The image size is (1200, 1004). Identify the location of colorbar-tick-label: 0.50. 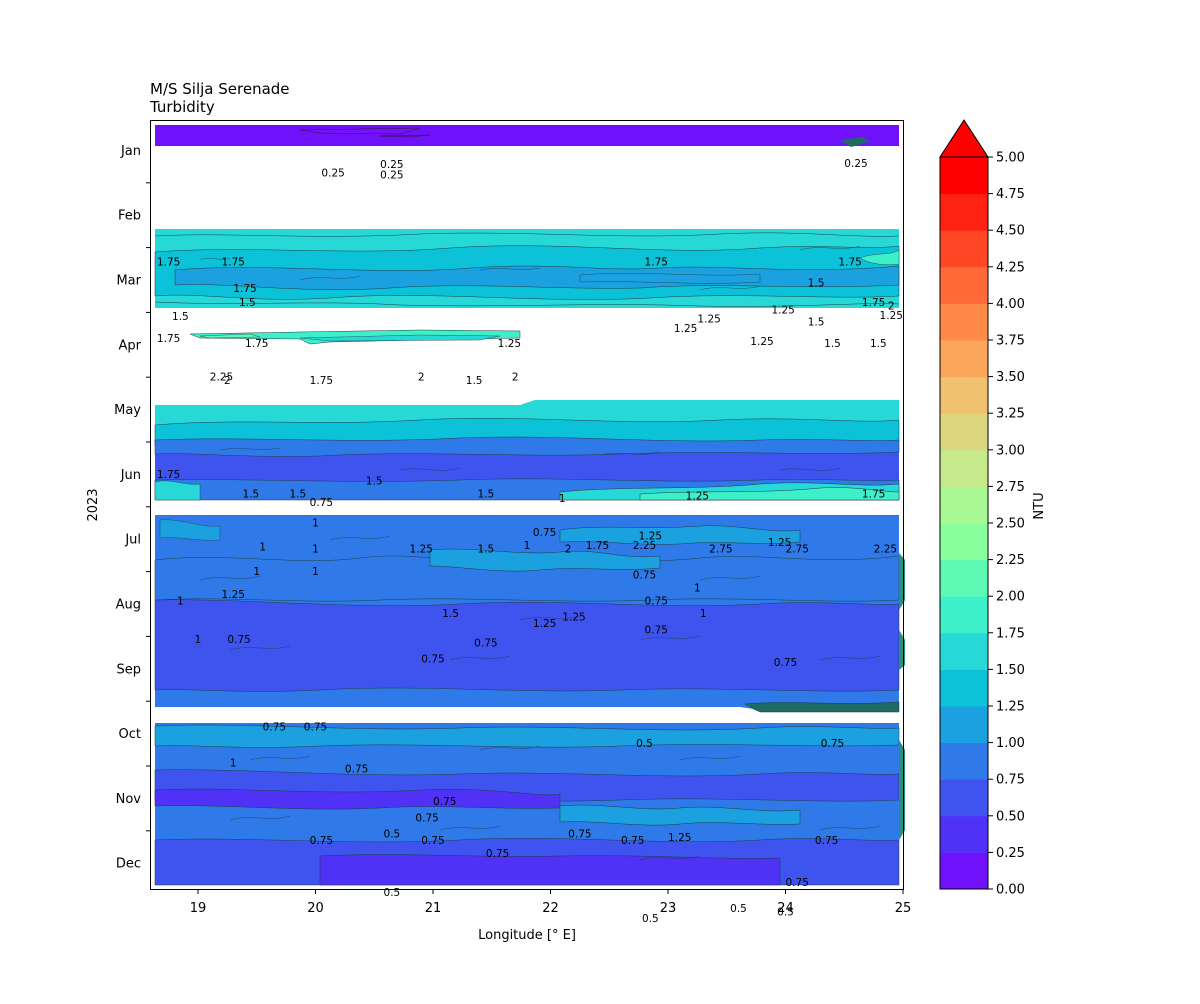
(1010, 816).